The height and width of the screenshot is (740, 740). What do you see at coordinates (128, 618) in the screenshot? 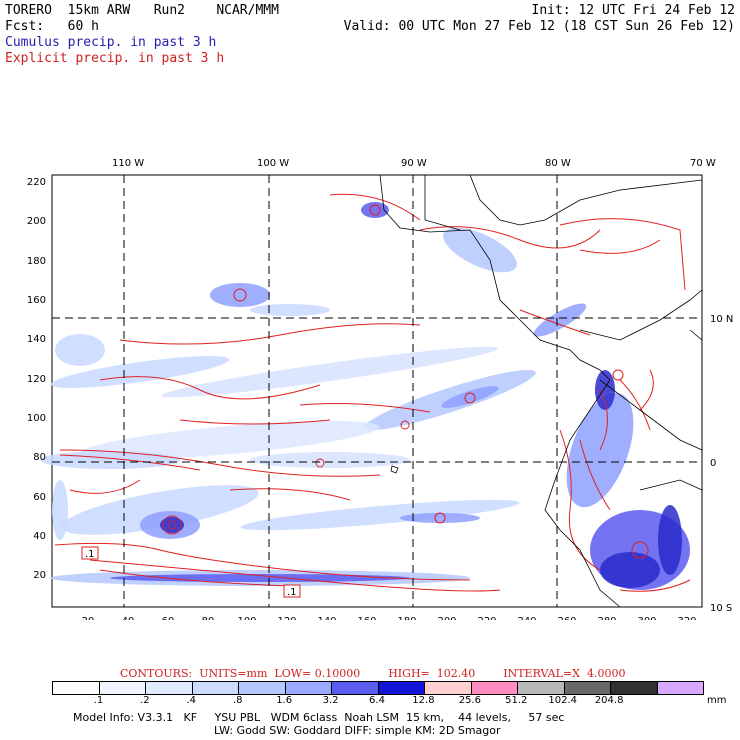
I see `x-tick: 40` at bounding box center [128, 618].